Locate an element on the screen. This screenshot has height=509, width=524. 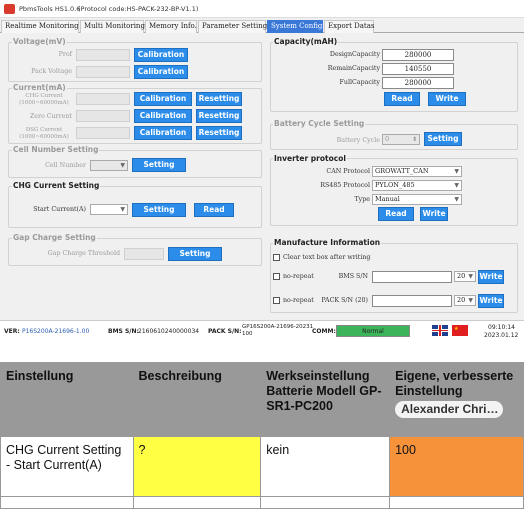
pack-sn-status-value-2: 100 is located at coordinates (247, 334).